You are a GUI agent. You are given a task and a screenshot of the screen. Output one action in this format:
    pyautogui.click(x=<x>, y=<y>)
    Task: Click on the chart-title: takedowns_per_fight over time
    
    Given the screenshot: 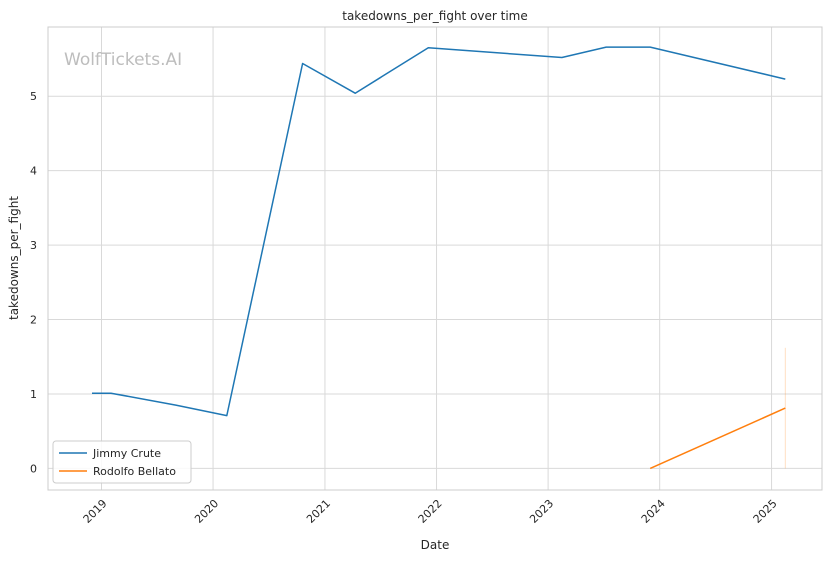 What is the action you would take?
    pyautogui.click(x=435, y=16)
    